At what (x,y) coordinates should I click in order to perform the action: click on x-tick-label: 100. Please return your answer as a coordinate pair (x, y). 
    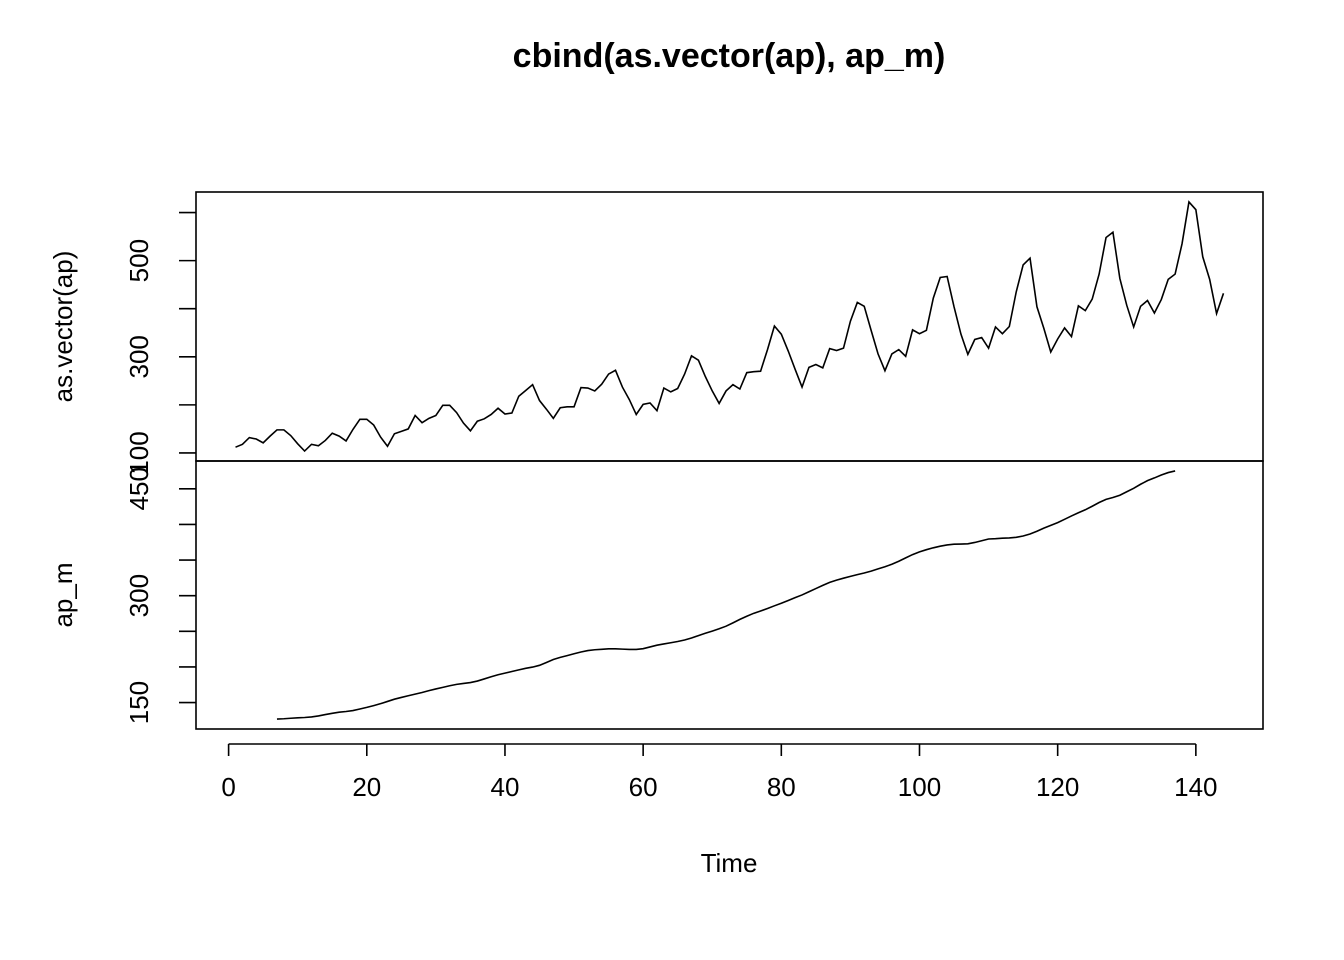
    Looking at the image, I should click on (919, 787).